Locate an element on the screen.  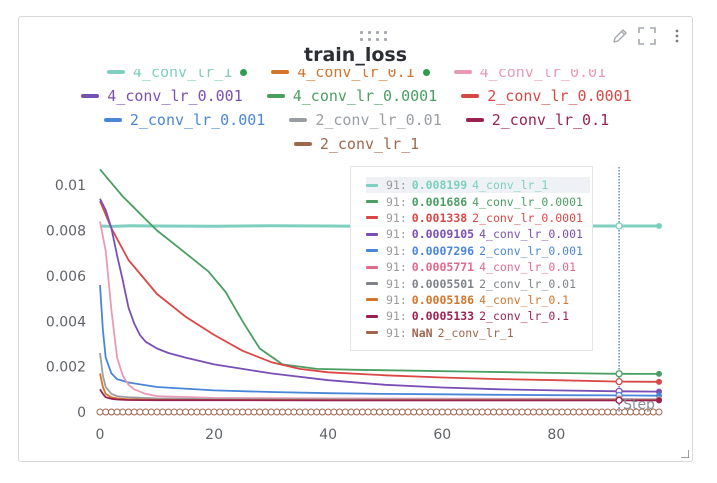
legend-label: 2_conv_lr_0.0001 is located at coordinates (559, 96).